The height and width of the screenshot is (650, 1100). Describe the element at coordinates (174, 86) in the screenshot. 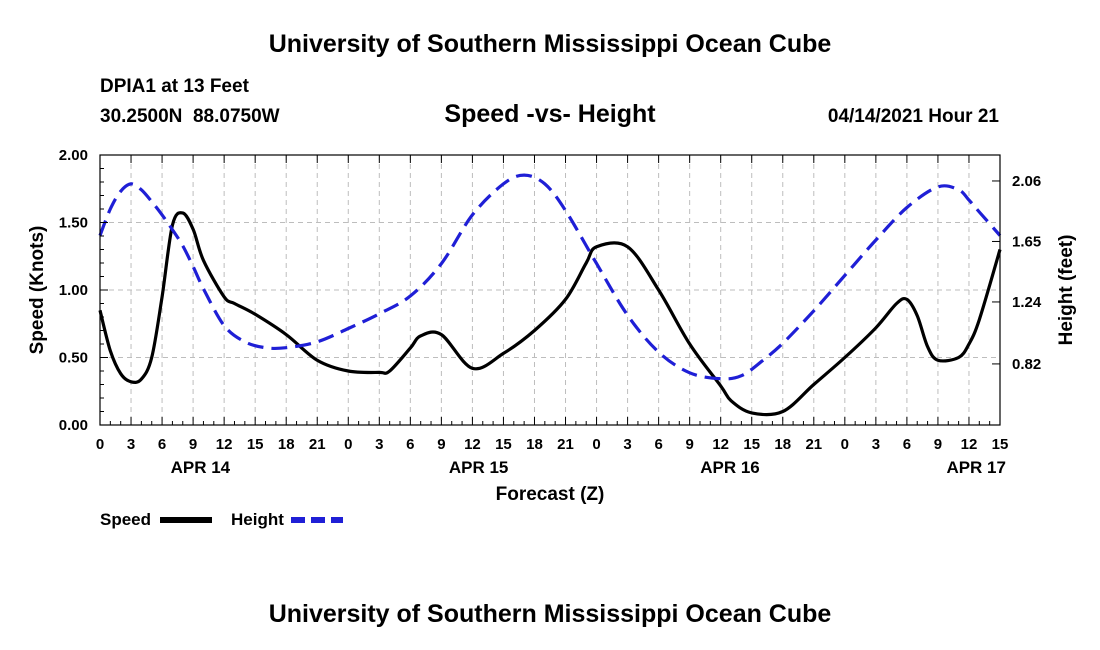

I see `station-label: DPIA1 at 13 Feet` at that location.